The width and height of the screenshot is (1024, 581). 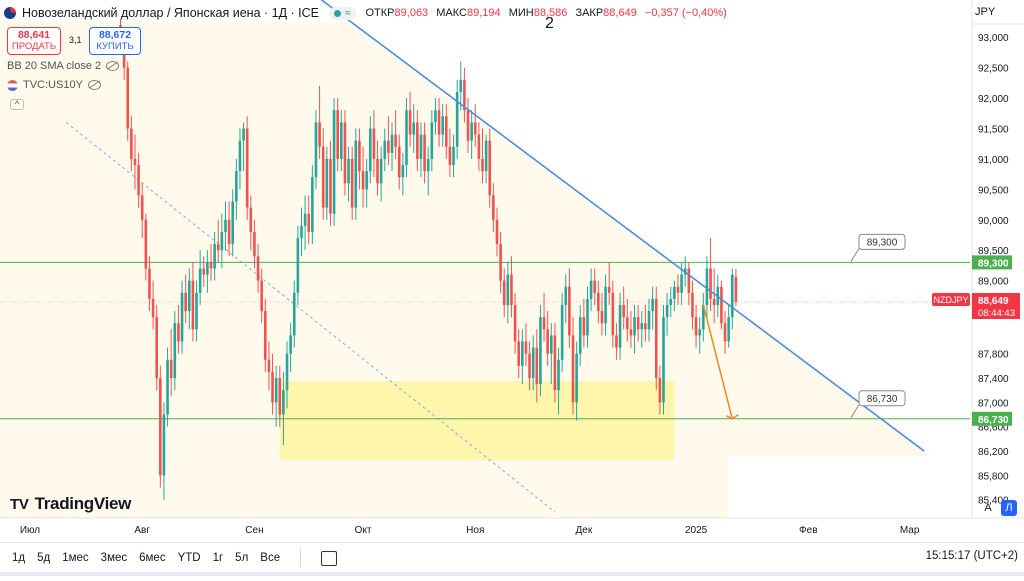 What do you see at coordinates (993, 221) in the screenshot?
I see `y-tick-label: 90,000` at bounding box center [993, 221].